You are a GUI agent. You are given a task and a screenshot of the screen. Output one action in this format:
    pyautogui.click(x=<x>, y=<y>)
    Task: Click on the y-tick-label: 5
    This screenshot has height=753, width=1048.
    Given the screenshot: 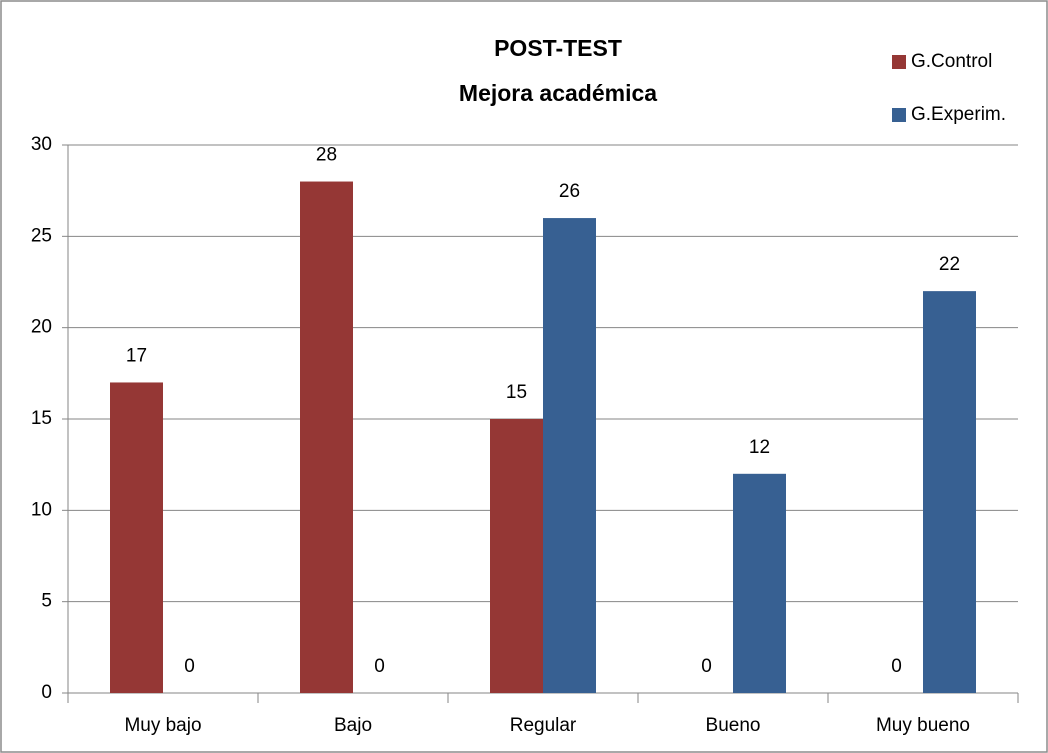 What is the action you would take?
    pyautogui.click(x=46, y=601)
    